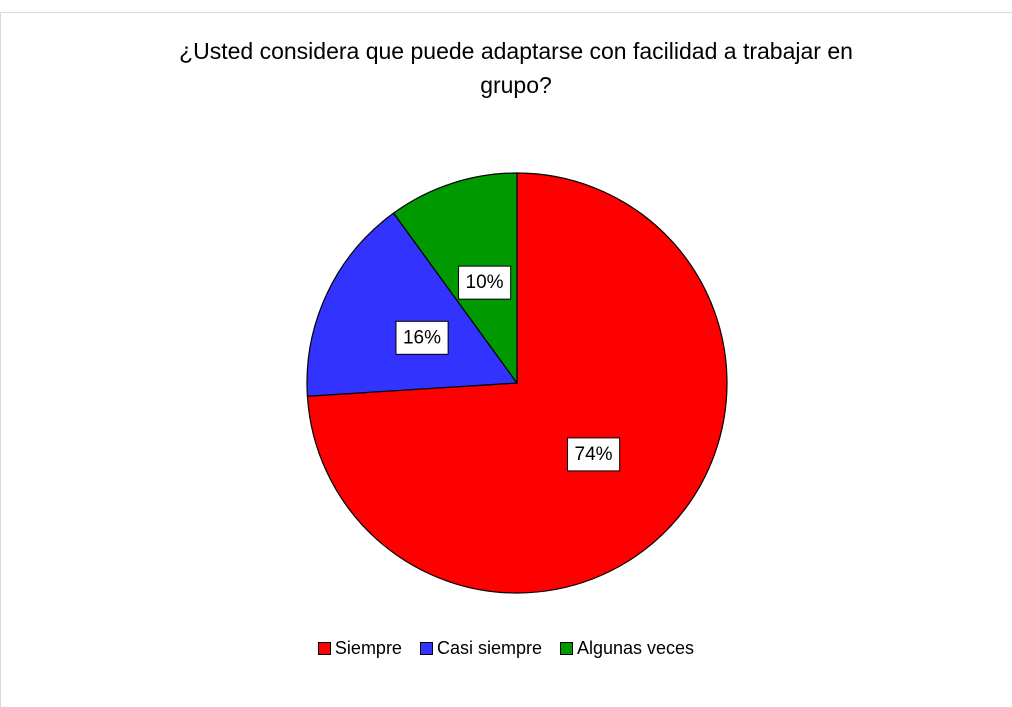 This screenshot has width=1012, height=707. I want to click on legend-item: Algunas veces, so click(627, 648).